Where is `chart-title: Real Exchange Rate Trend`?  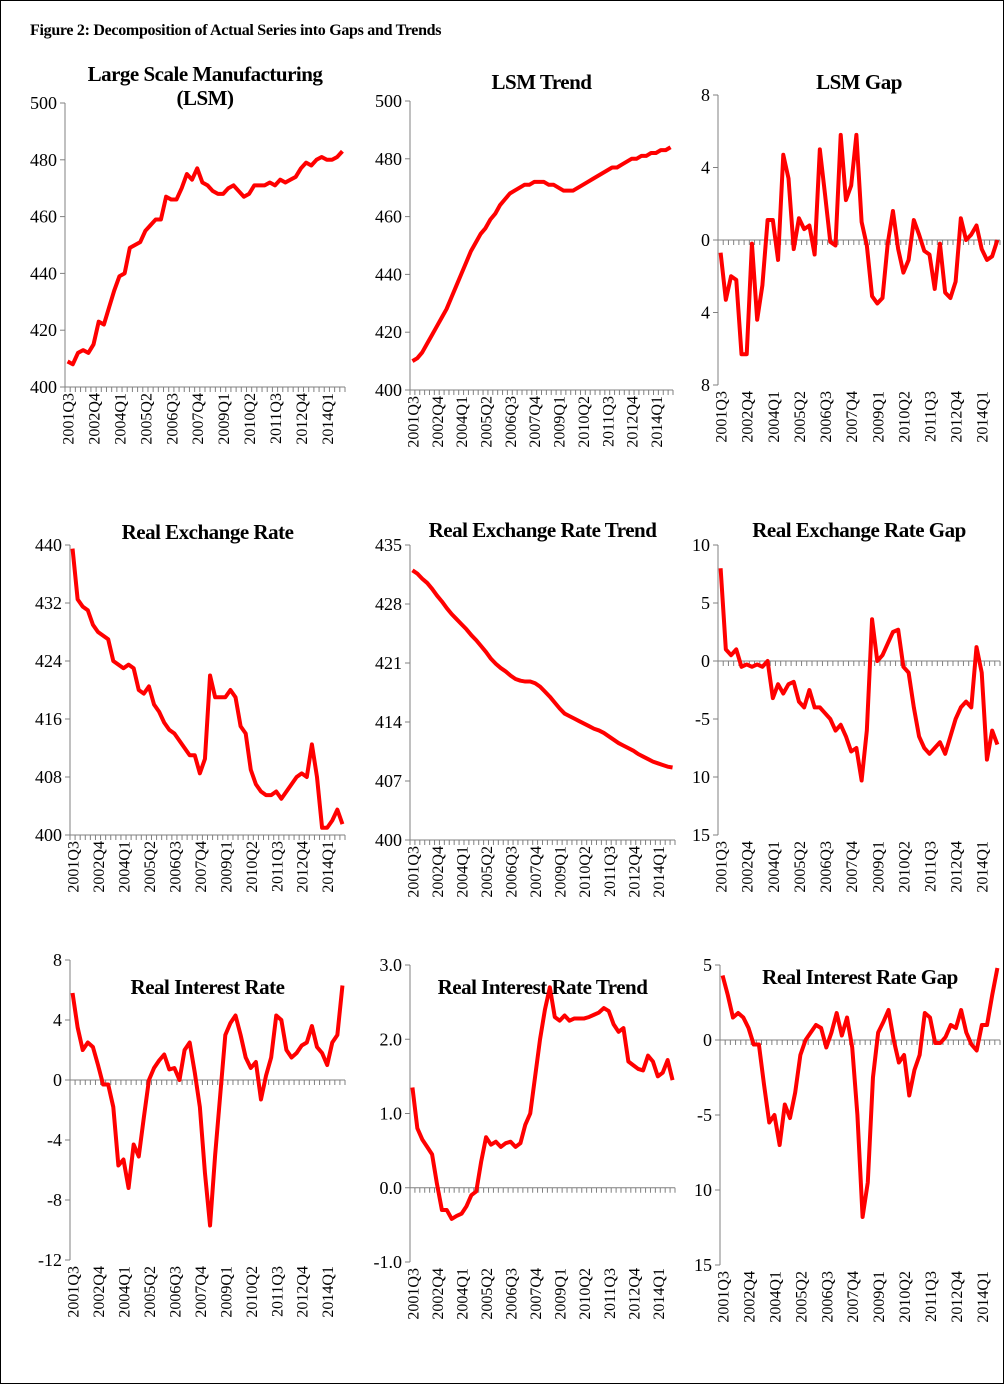
chart-title: Real Exchange Rate Trend is located at coordinates (542, 530).